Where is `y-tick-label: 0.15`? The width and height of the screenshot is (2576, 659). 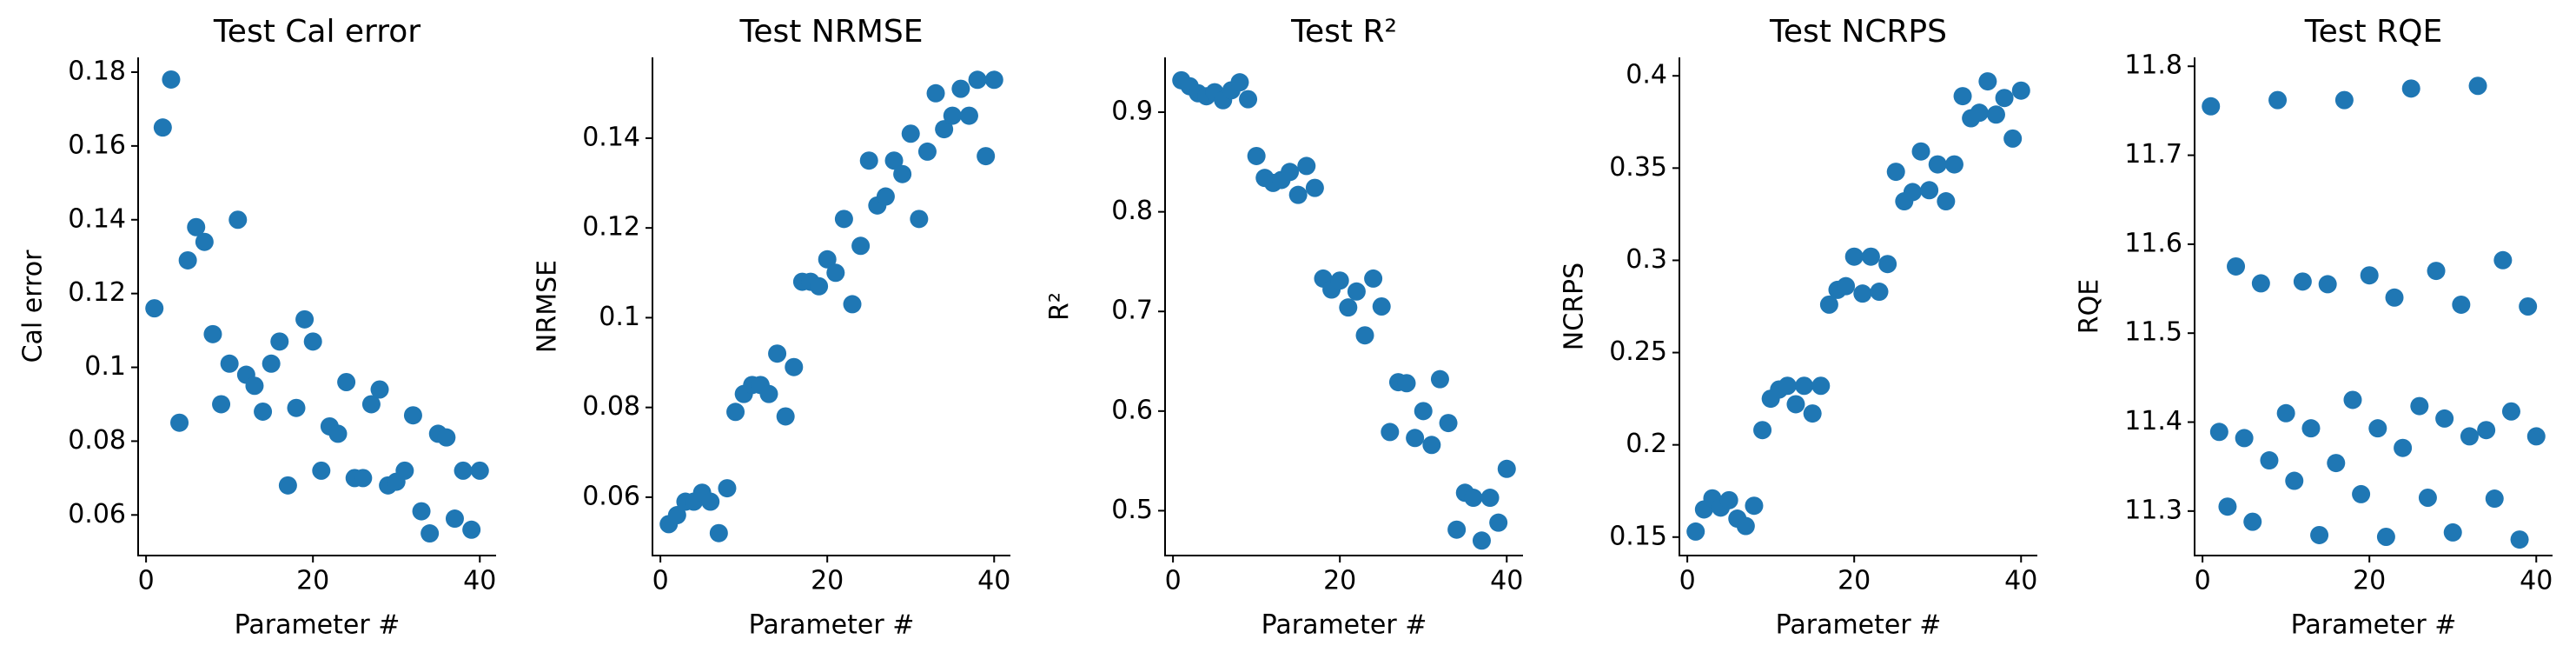
y-tick-label: 0.15 is located at coordinates (1638, 536).